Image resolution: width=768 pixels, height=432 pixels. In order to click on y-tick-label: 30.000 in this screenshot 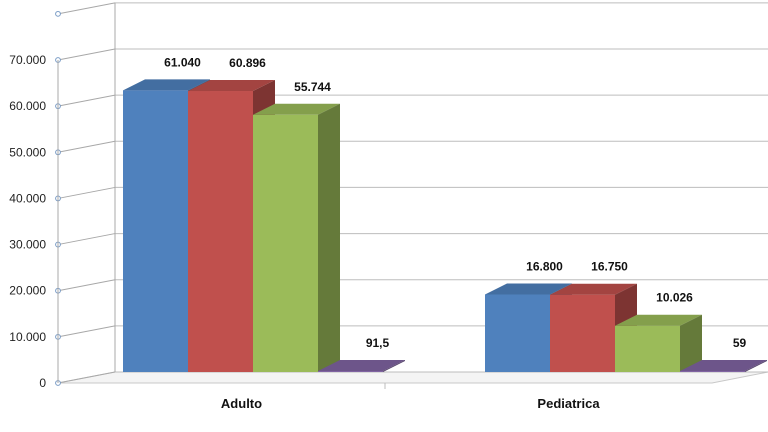, I will do `click(27, 245)`.